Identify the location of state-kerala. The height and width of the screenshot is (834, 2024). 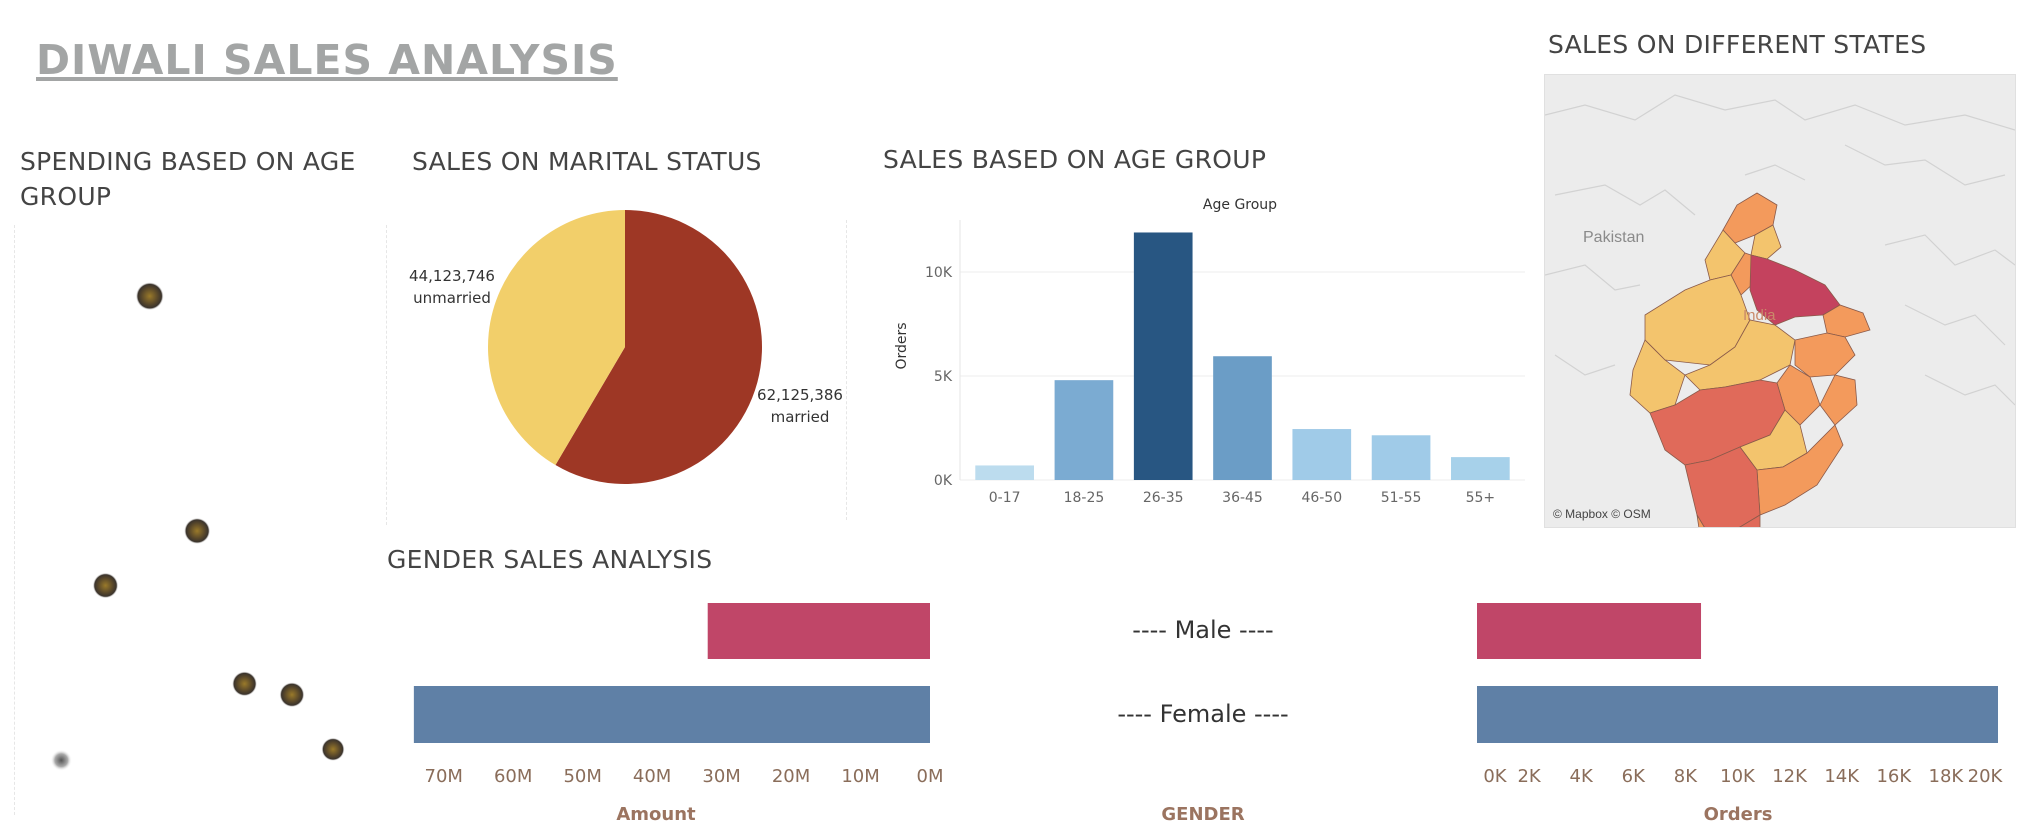
(1713, 520).